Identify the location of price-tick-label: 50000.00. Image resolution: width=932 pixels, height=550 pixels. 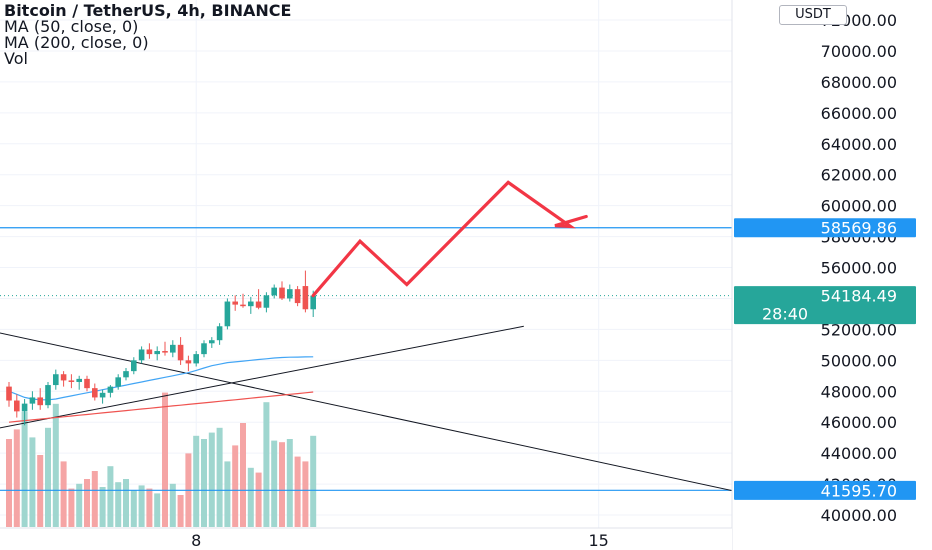
(859, 360).